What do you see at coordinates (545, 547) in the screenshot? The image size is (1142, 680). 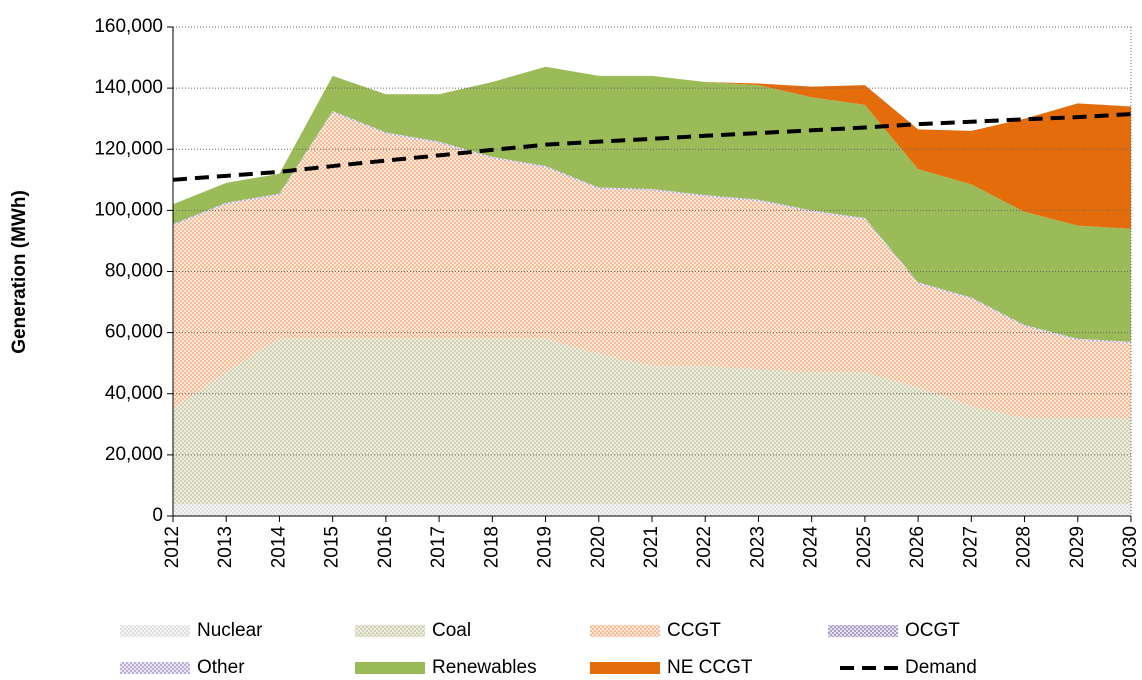 I see `x-tick-label: 2019` at bounding box center [545, 547].